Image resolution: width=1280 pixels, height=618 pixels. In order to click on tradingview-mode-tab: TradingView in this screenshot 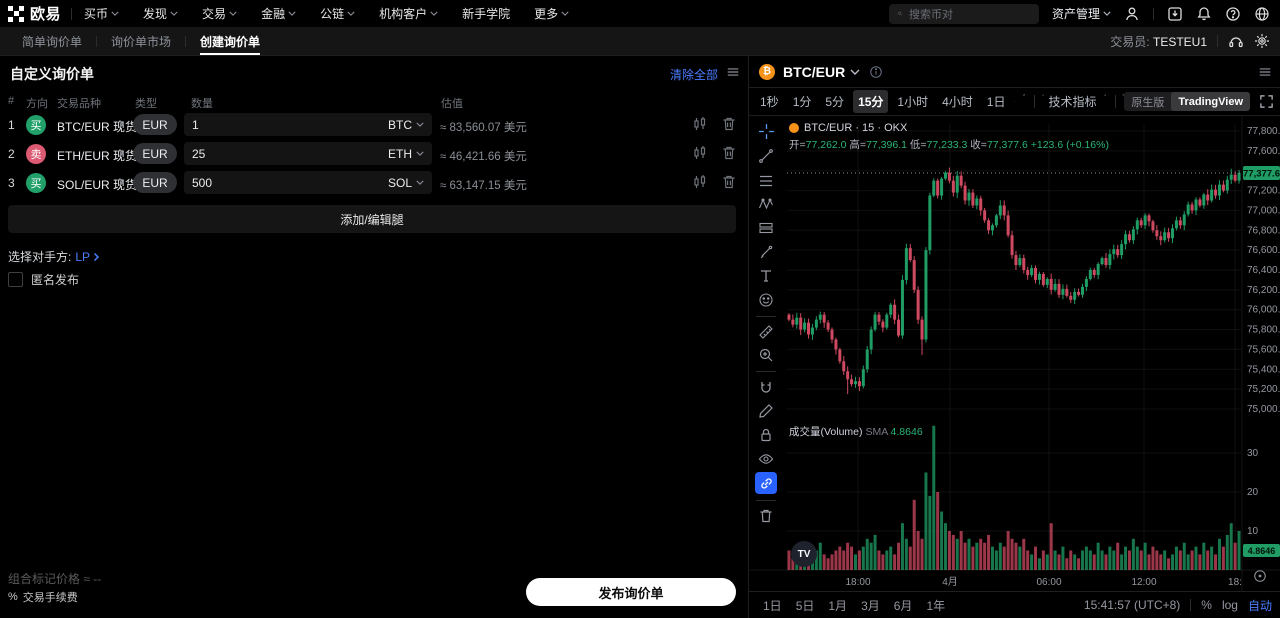, I will do `click(1210, 101)`.